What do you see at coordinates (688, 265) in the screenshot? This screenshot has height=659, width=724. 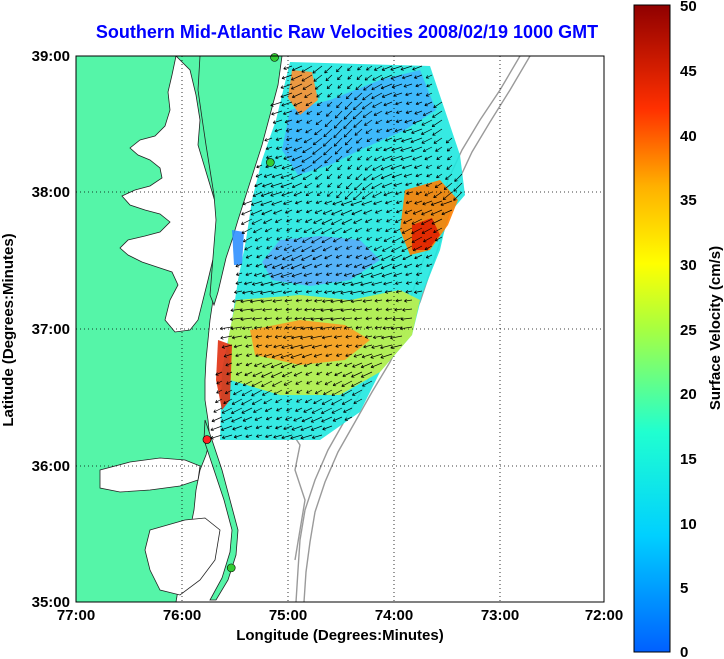 I see `colorbar-tick-label: 30` at bounding box center [688, 265].